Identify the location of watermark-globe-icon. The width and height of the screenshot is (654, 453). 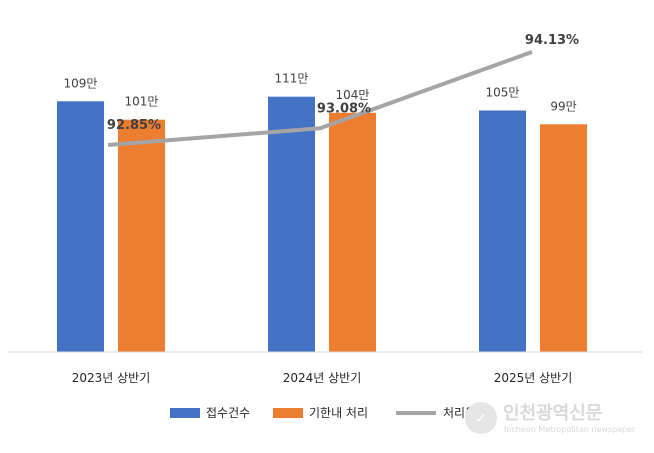
(481, 418).